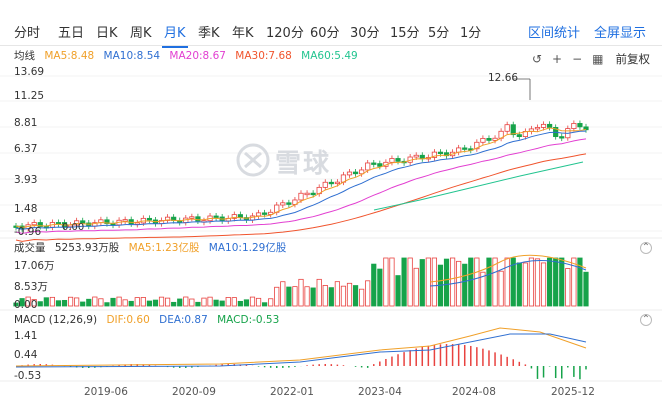  Describe the element at coordinates (474, 392) in the screenshot. I see `time-axis-label: 2024-08` at that location.